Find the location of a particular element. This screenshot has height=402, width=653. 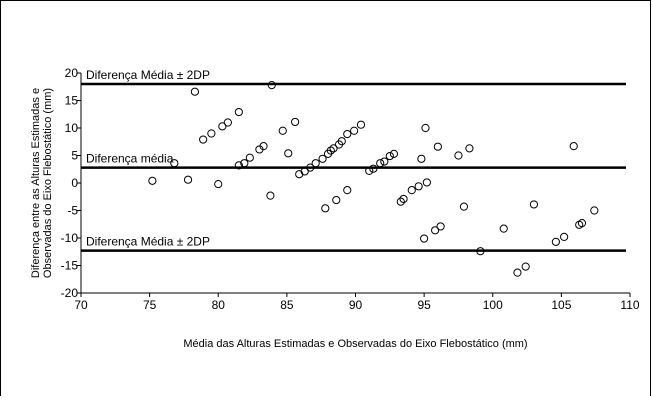

x-tick-label: 90 is located at coordinates (356, 305).